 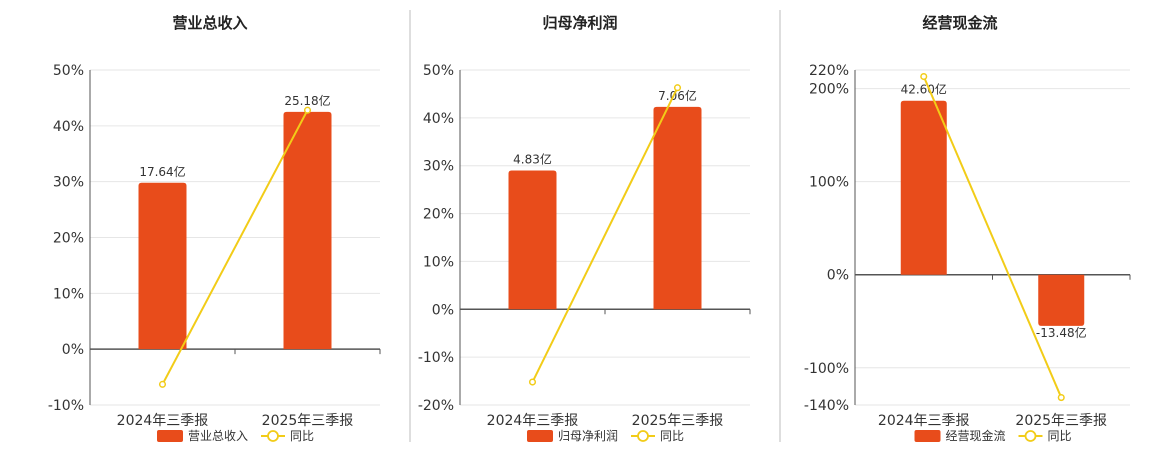 I want to click on legend: 经营现金流 同比, so click(x=993, y=435).